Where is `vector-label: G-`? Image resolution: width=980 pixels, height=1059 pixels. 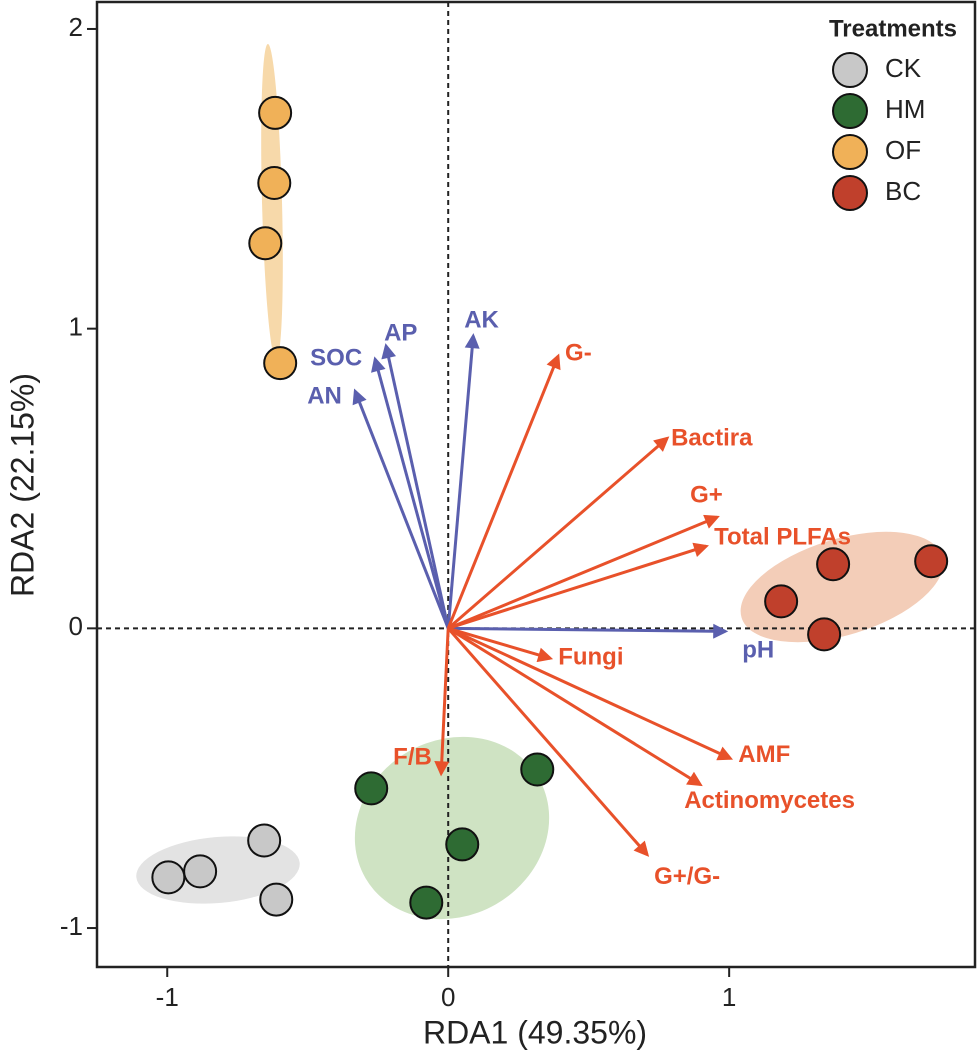 vector-label: G- is located at coordinates (578, 353).